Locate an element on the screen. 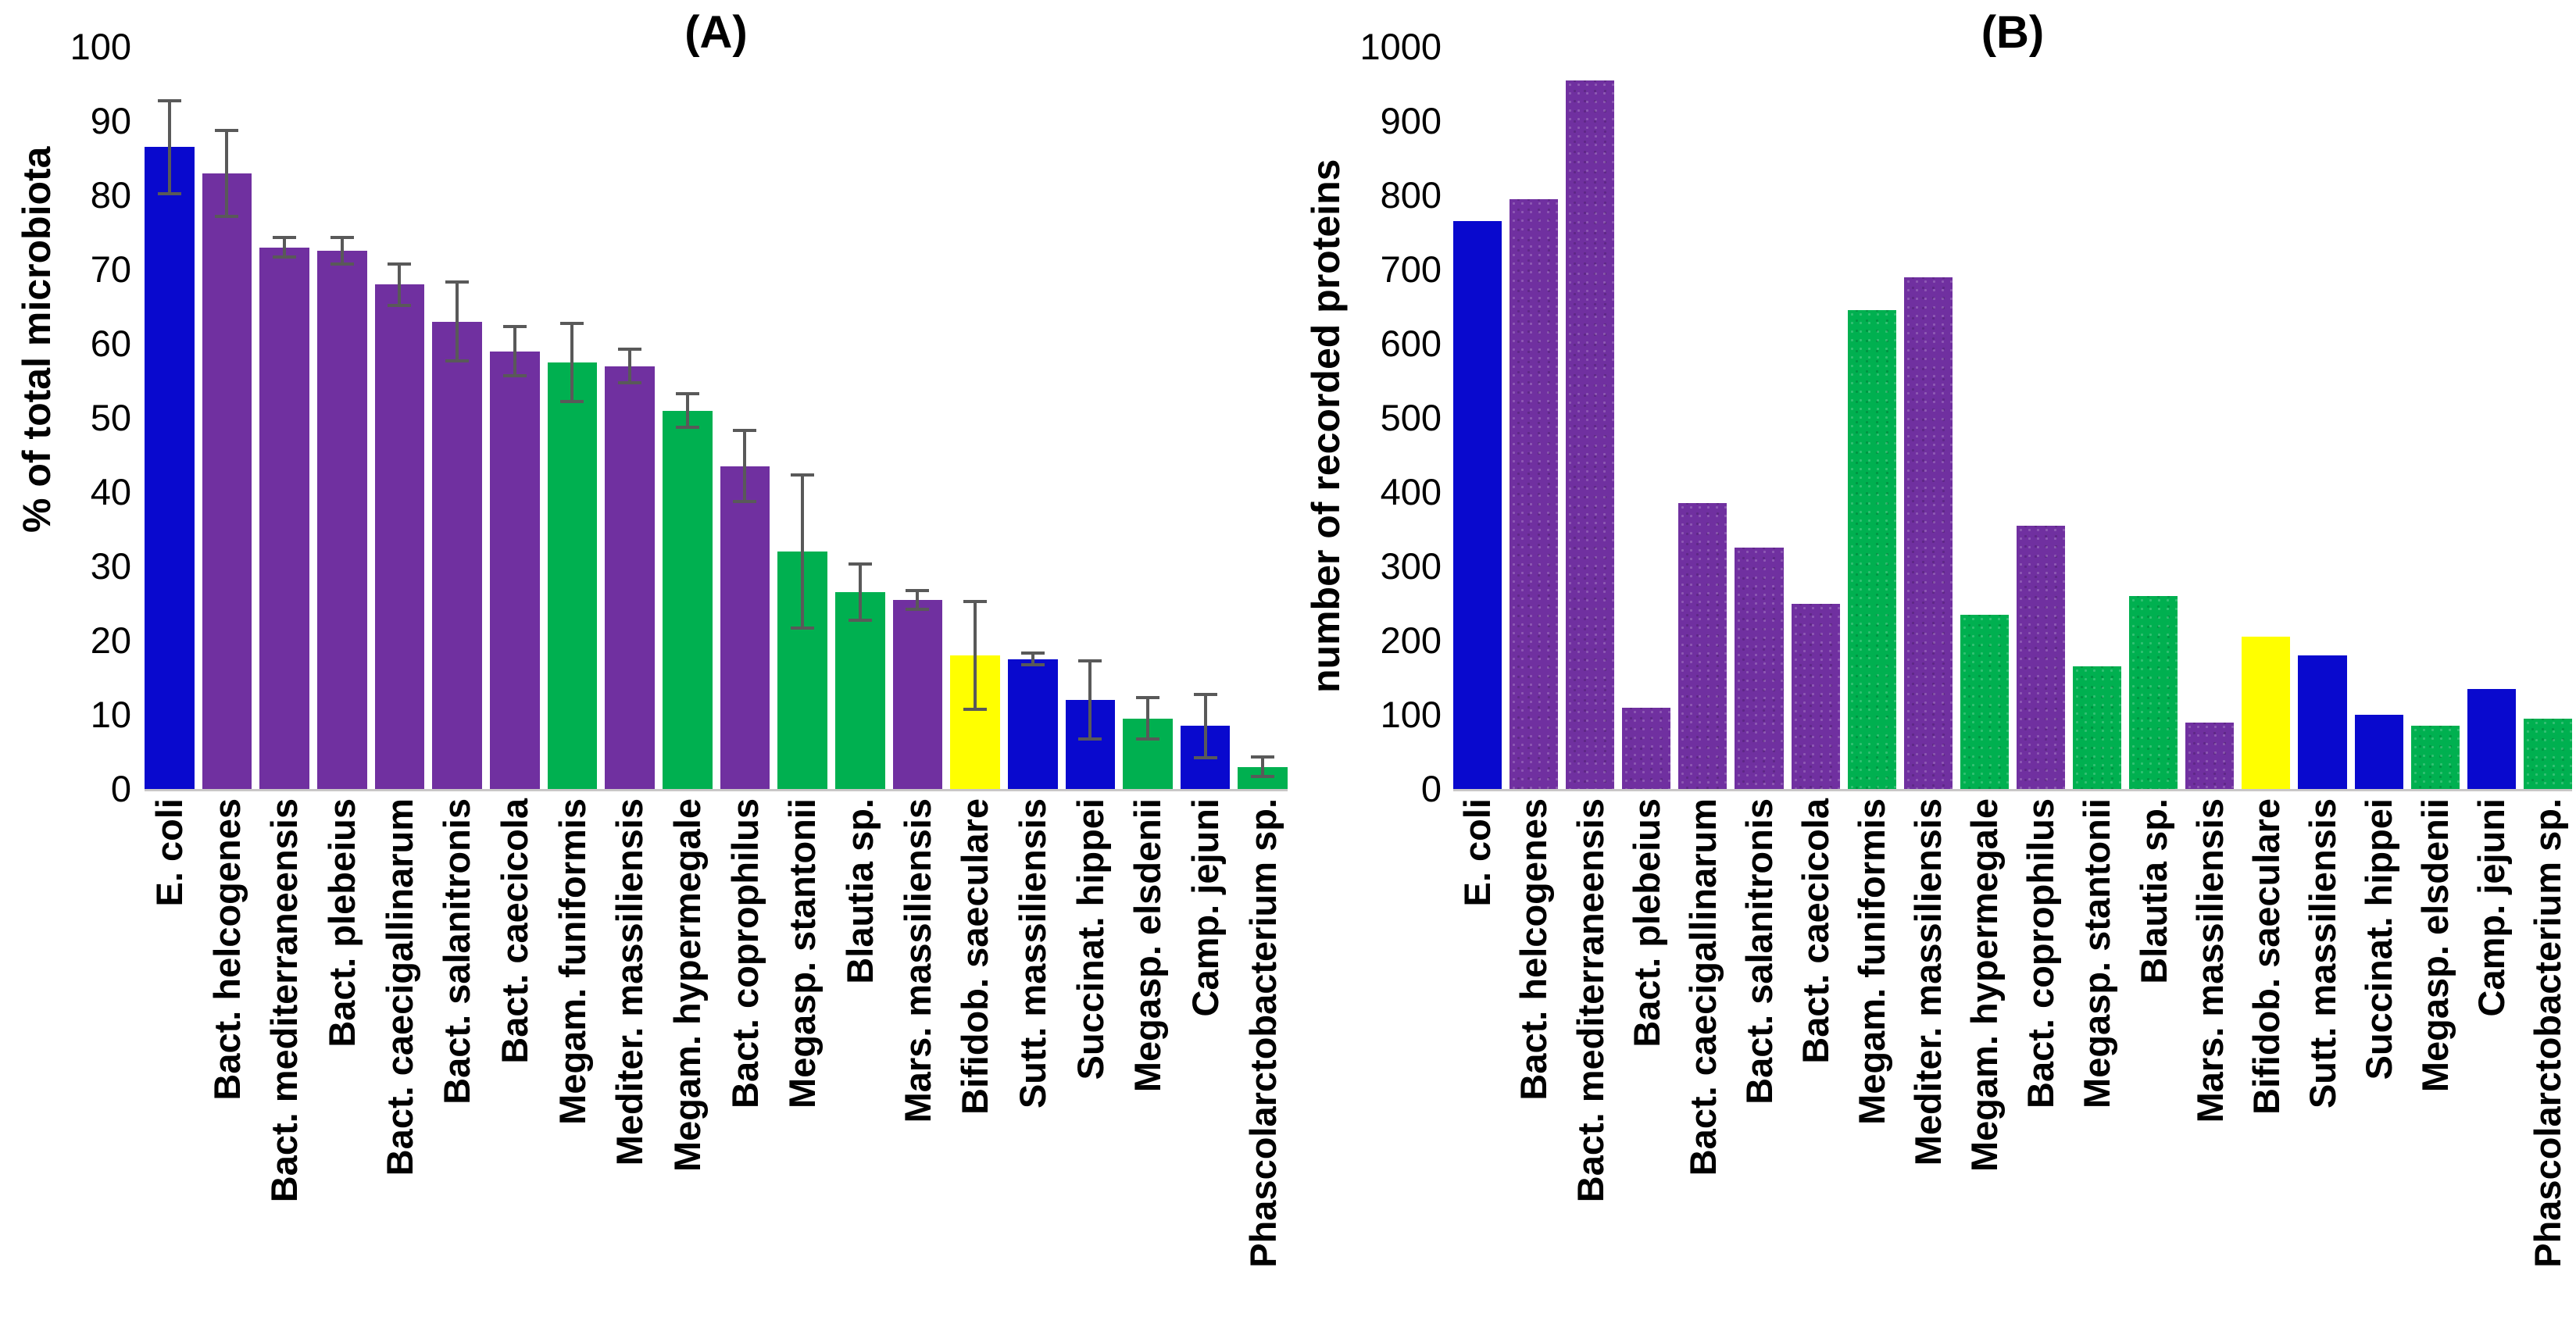 The height and width of the screenshot is (1328, 2576). y-tick-label: 800 is located at coordinates (1411, 195).